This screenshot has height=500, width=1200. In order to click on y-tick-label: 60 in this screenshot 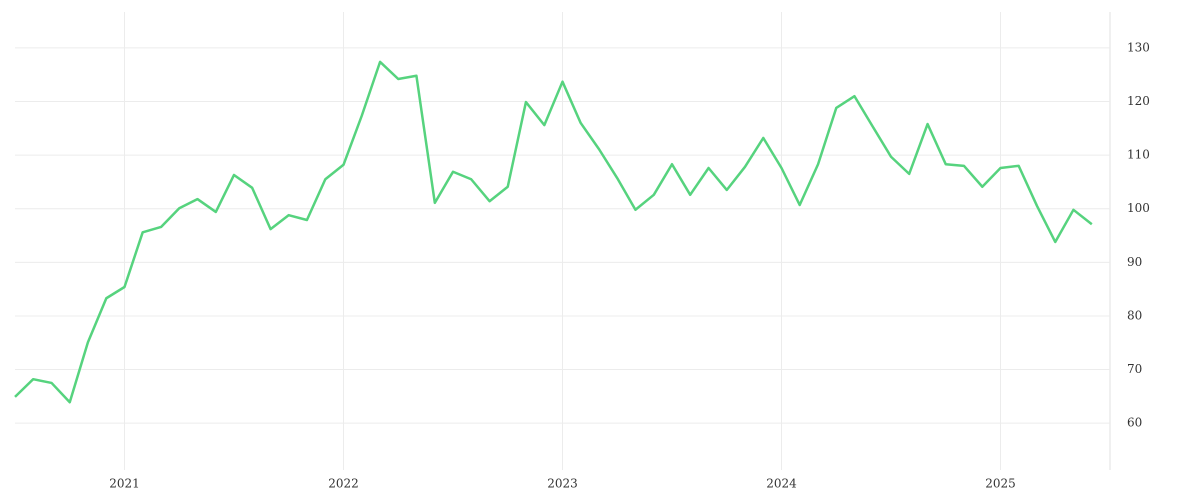, I will do `click(1134, 423)`.